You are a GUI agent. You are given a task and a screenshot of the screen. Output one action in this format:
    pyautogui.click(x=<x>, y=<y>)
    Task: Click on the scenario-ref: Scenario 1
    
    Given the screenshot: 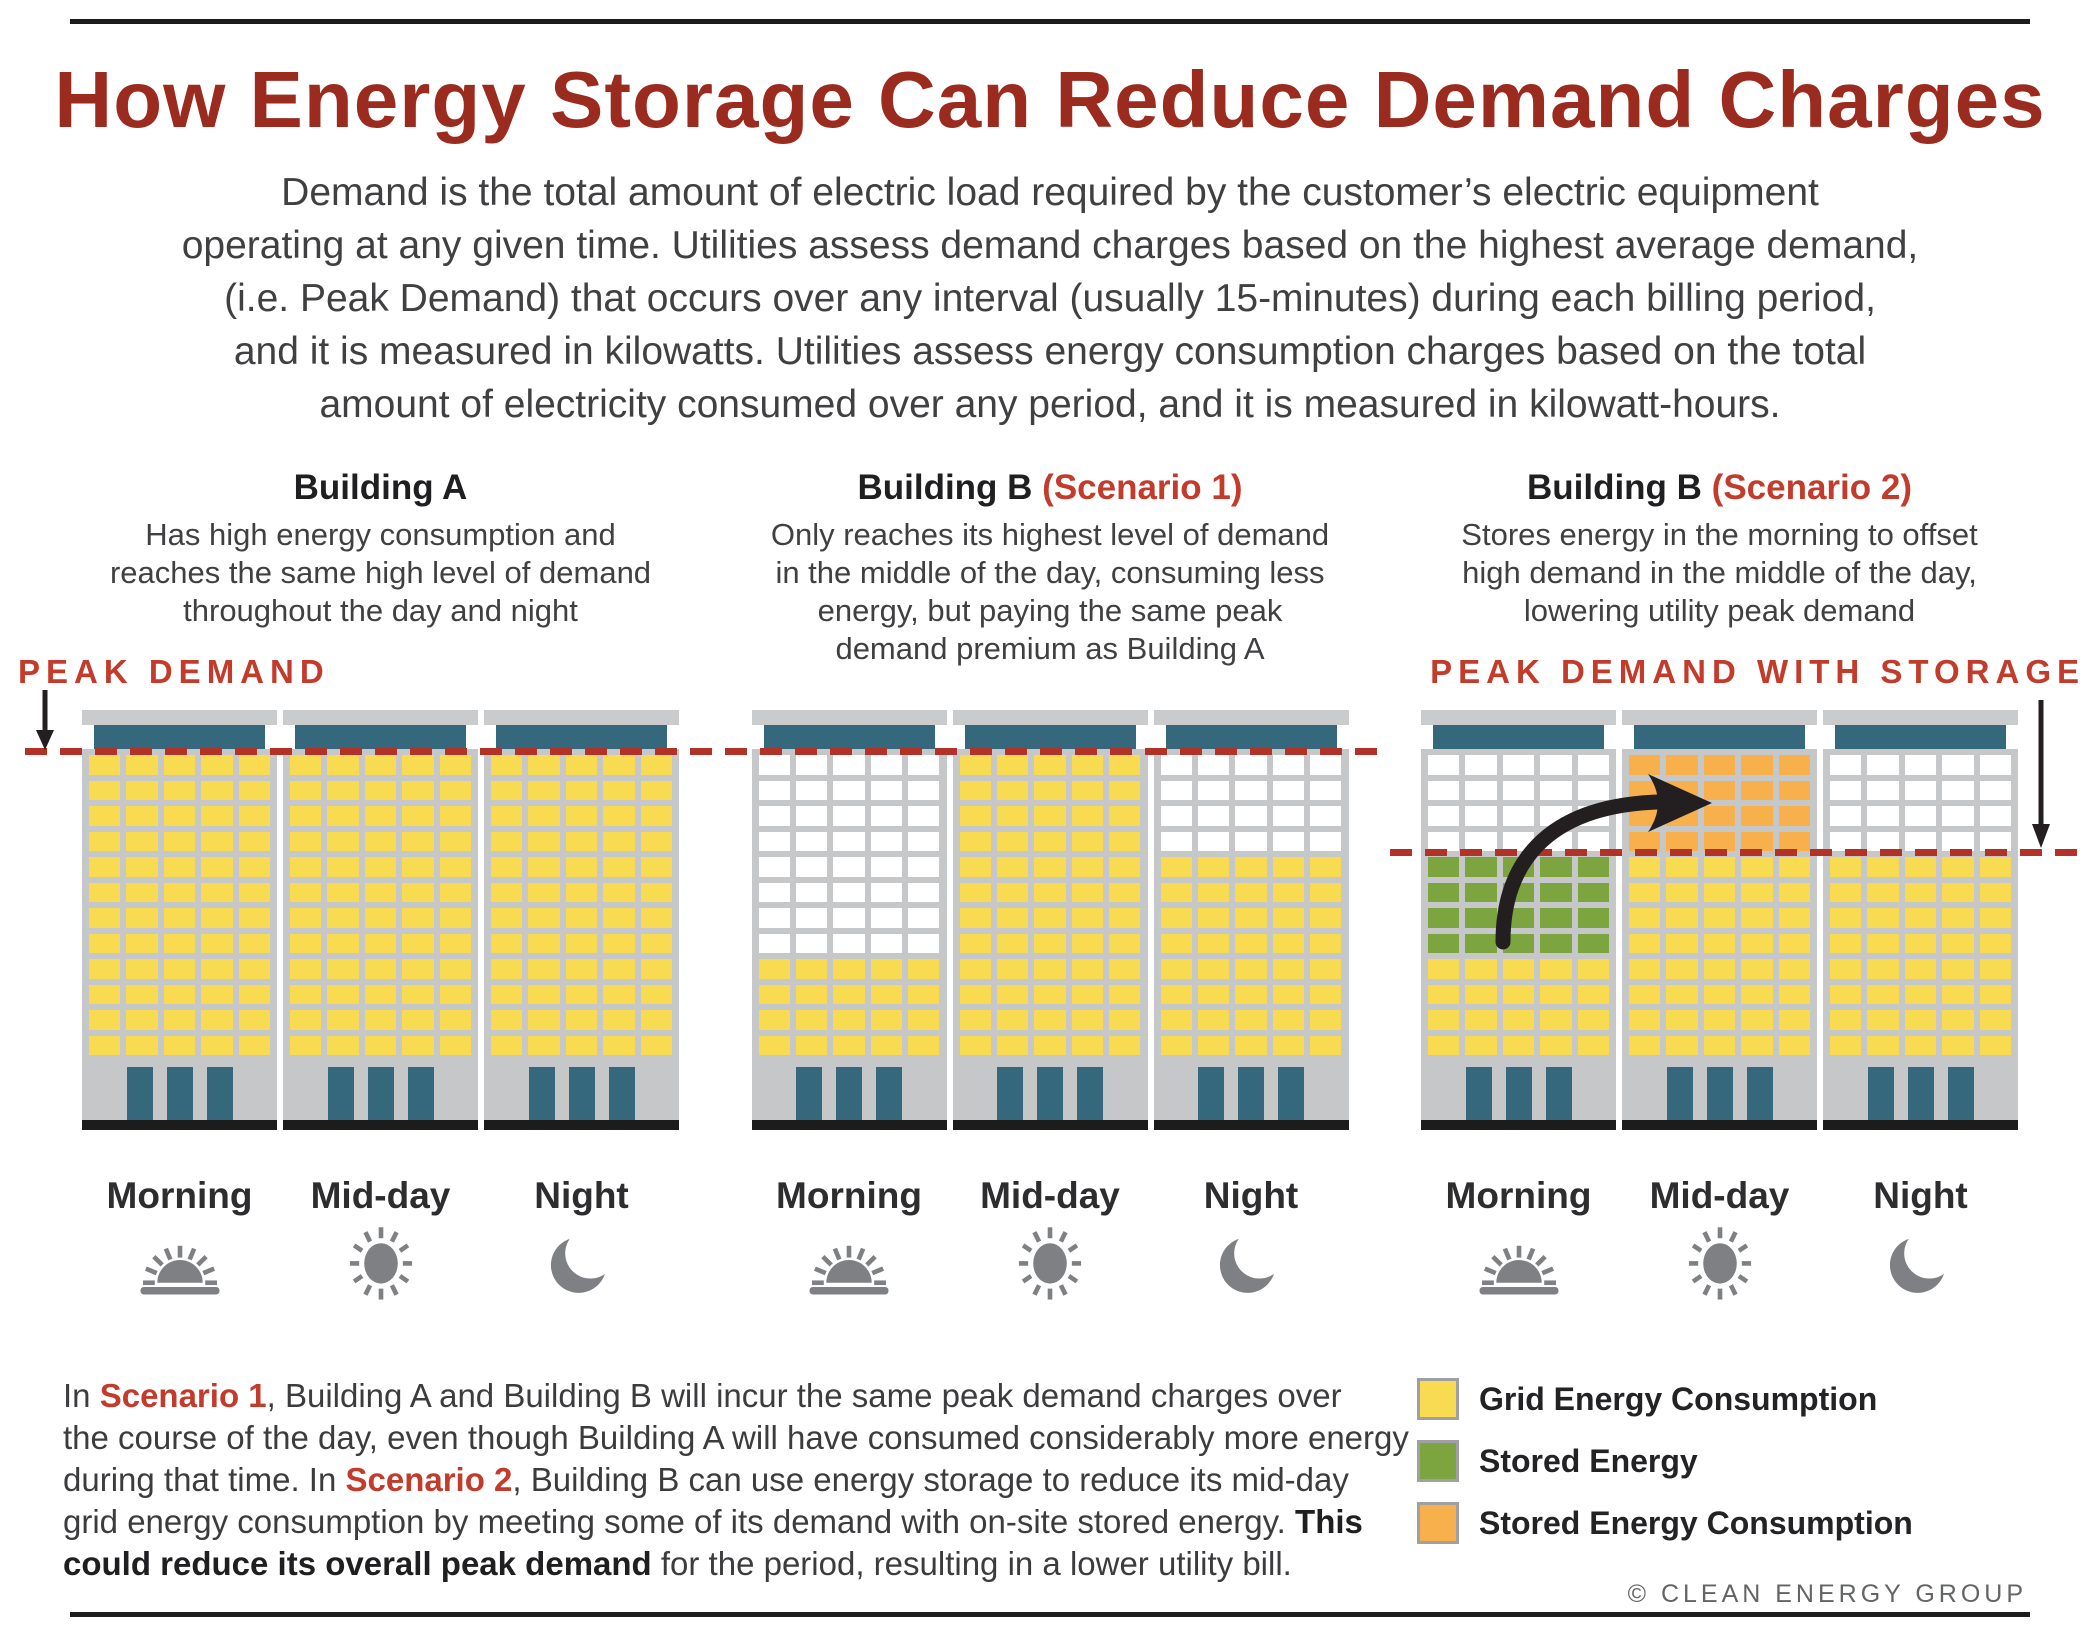 What is the action you would take?
    pyautogui.click(x=183, y=1395)
    